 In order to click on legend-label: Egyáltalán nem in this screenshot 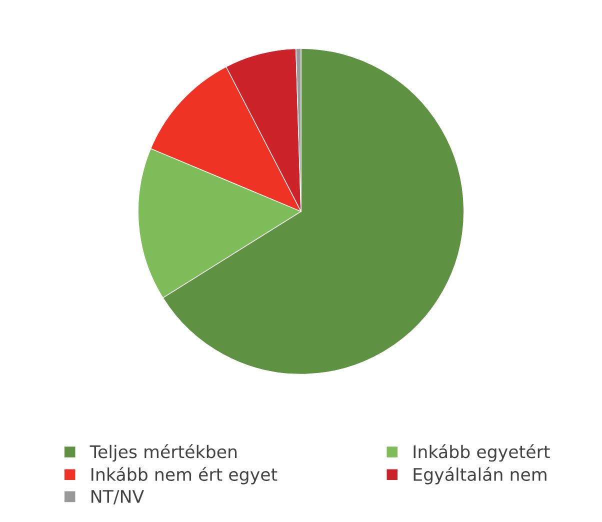, I will do `click(480, 475)`.